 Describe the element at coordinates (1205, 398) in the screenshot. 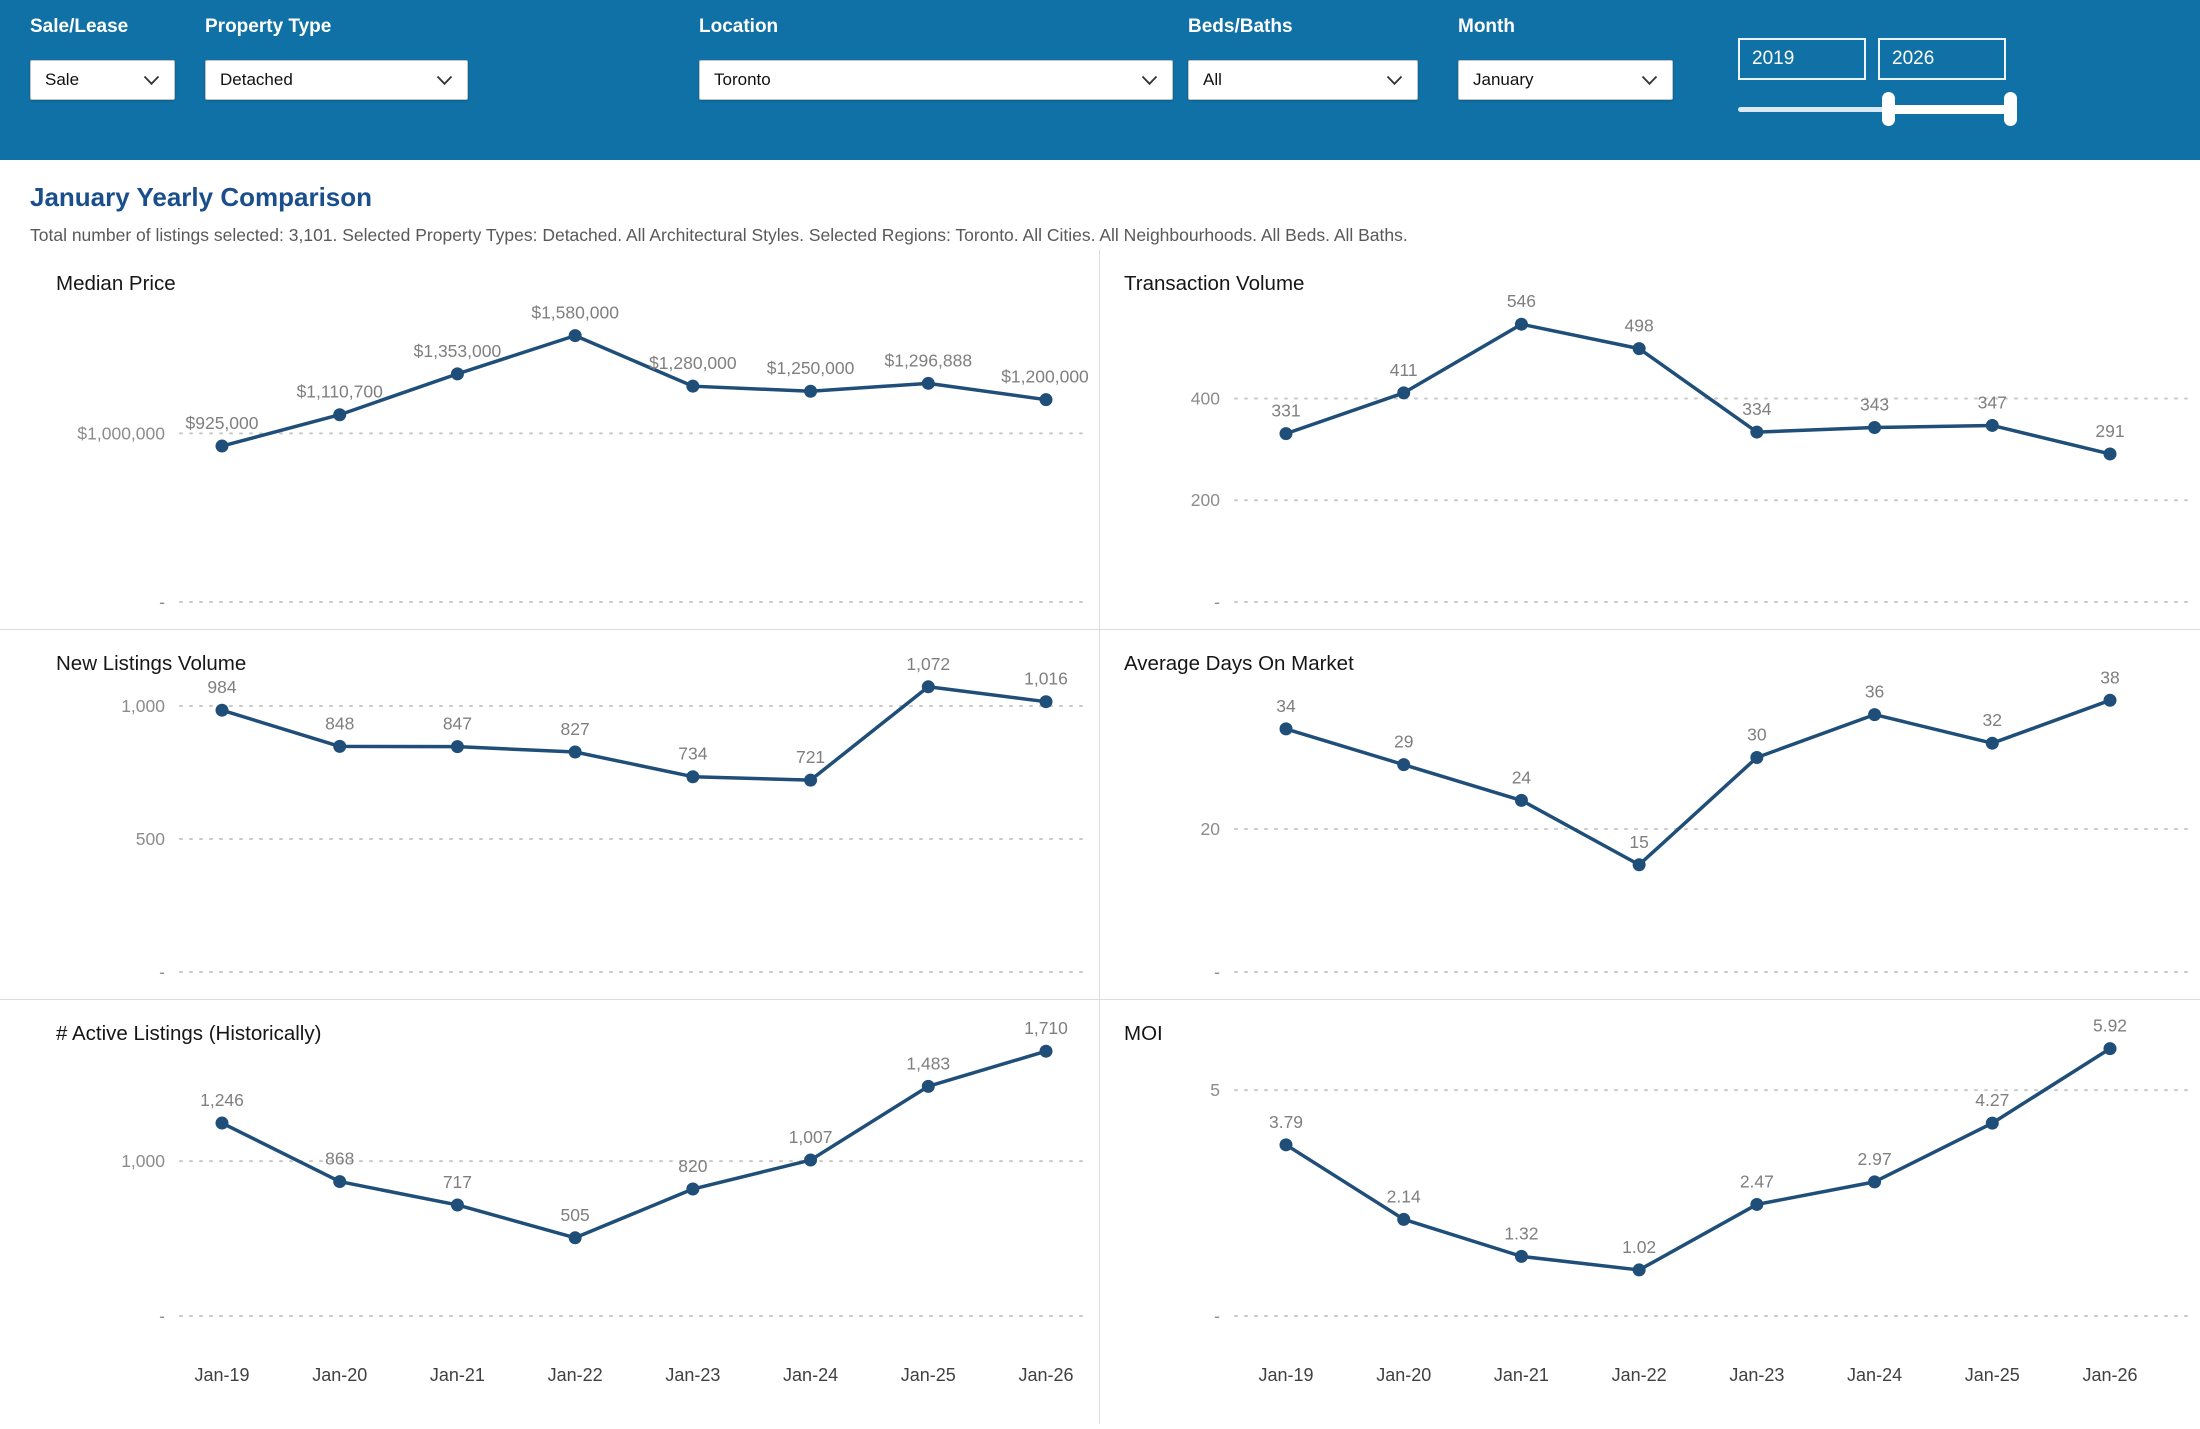

I see `svg-text: 400` at that location.